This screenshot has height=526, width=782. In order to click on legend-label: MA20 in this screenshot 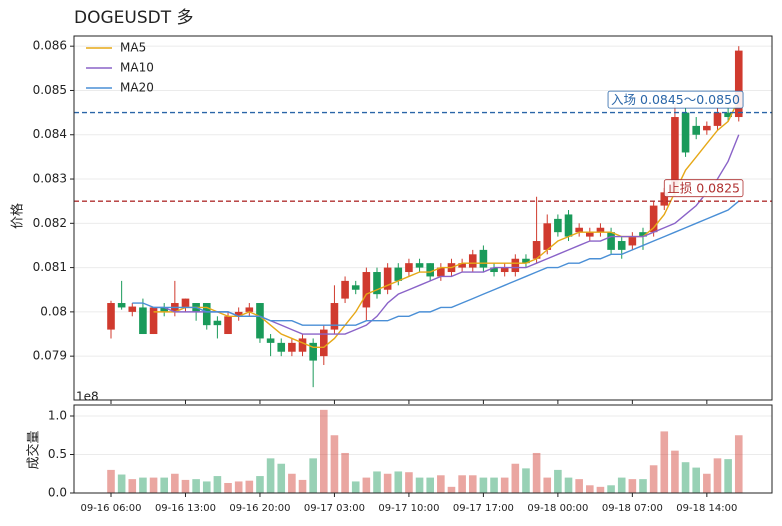, I will do `click(137, 88)`.